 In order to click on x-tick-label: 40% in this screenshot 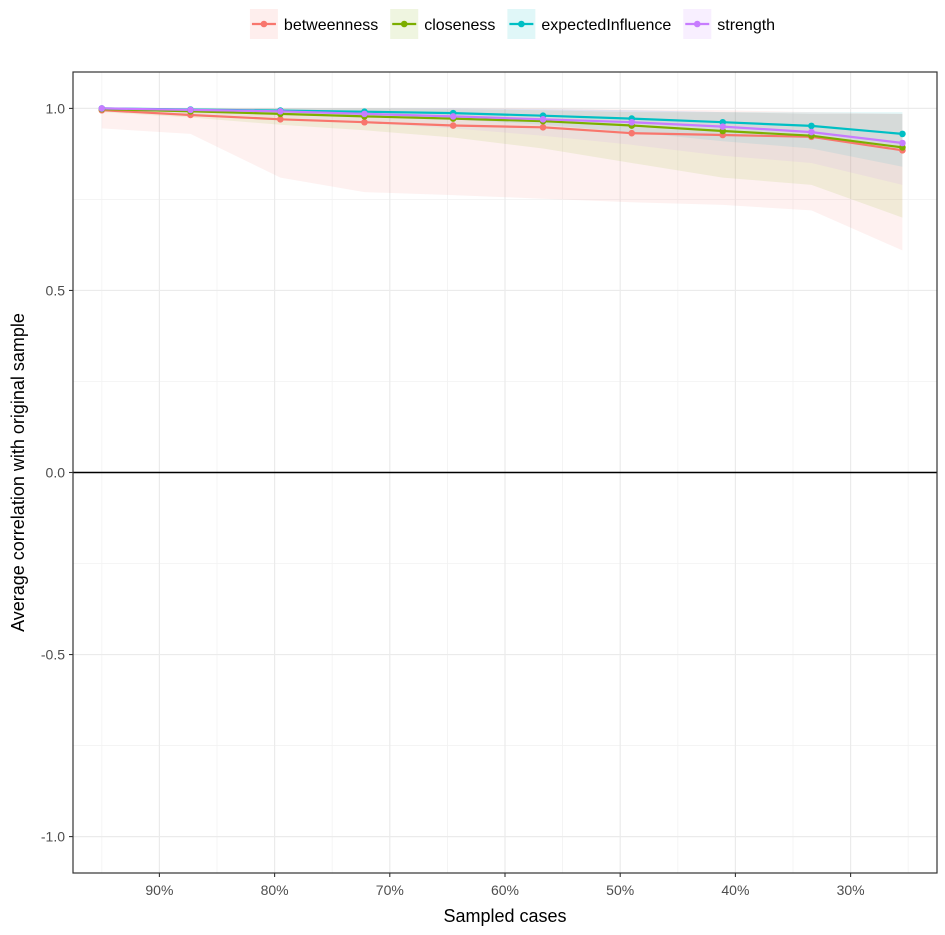, I will do `click(735, 890)`.